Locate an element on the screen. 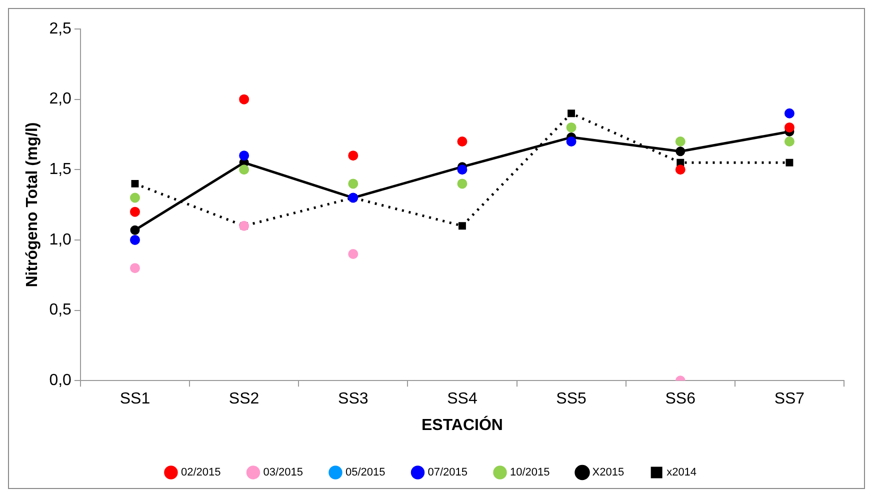 The width and height of the screenshot is (873, 497). legend-label: x2014 is located at coordinates (681, 472).